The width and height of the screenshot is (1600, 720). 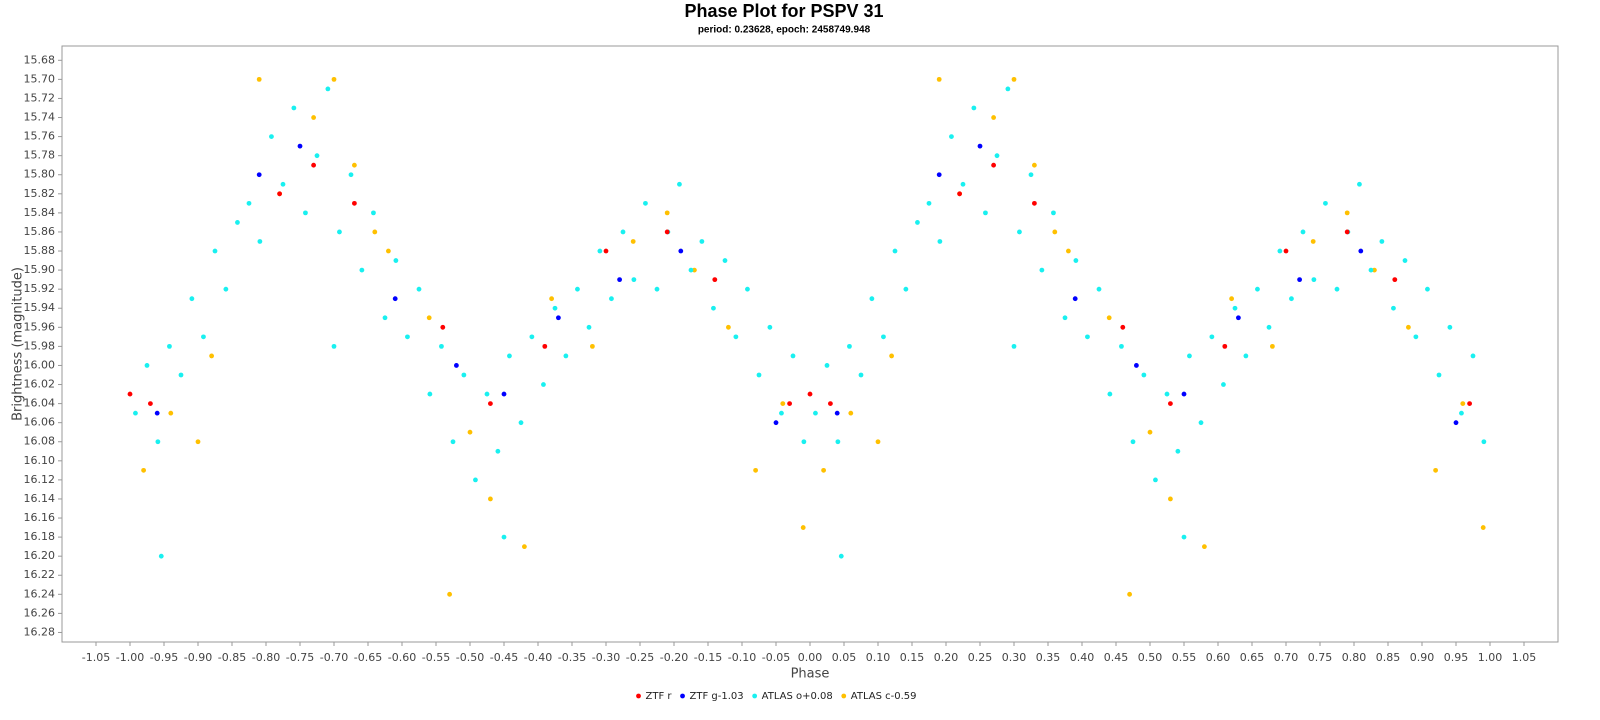 What do you see at coordinates (810, 657) in the screenshot?
I see `x-tick-label: 0.00` at bounding box center [810, 657].